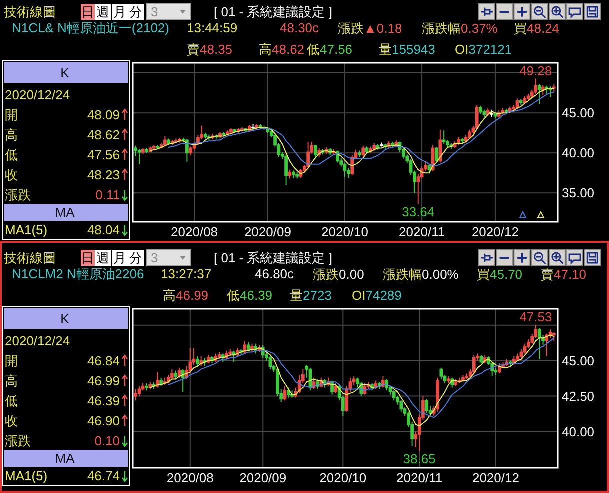 The height and width of the screenshot is (493, 609). What do you see at coordinates (578, 113) in the screenshot?
I see `y-tick-label: 45.00` at bounding box center [578, 113].